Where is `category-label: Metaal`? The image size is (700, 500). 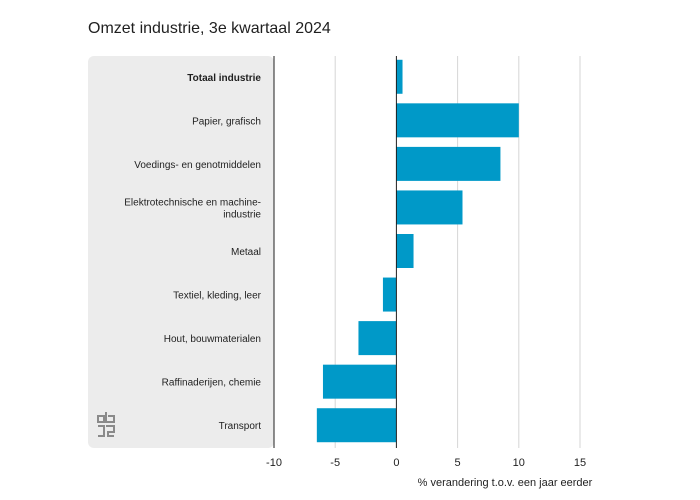 category-label: Metaal is located at coordinates (246, 252).